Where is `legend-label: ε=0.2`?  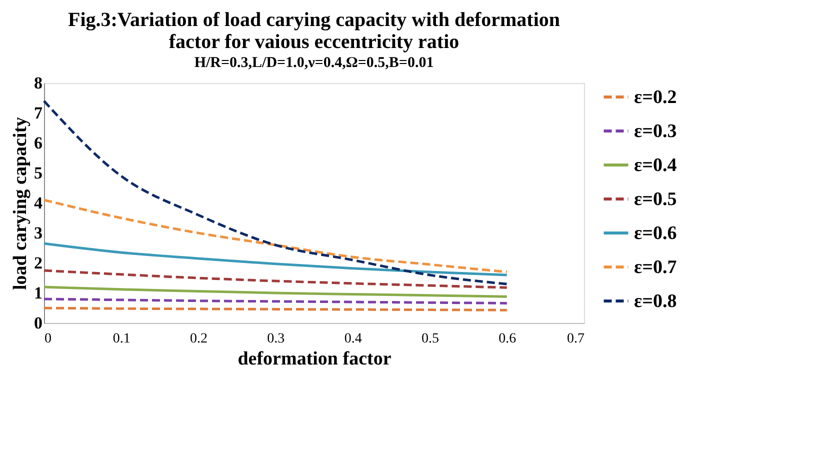
legend-label: ε=0.2 is located at coordinates (655, 97).